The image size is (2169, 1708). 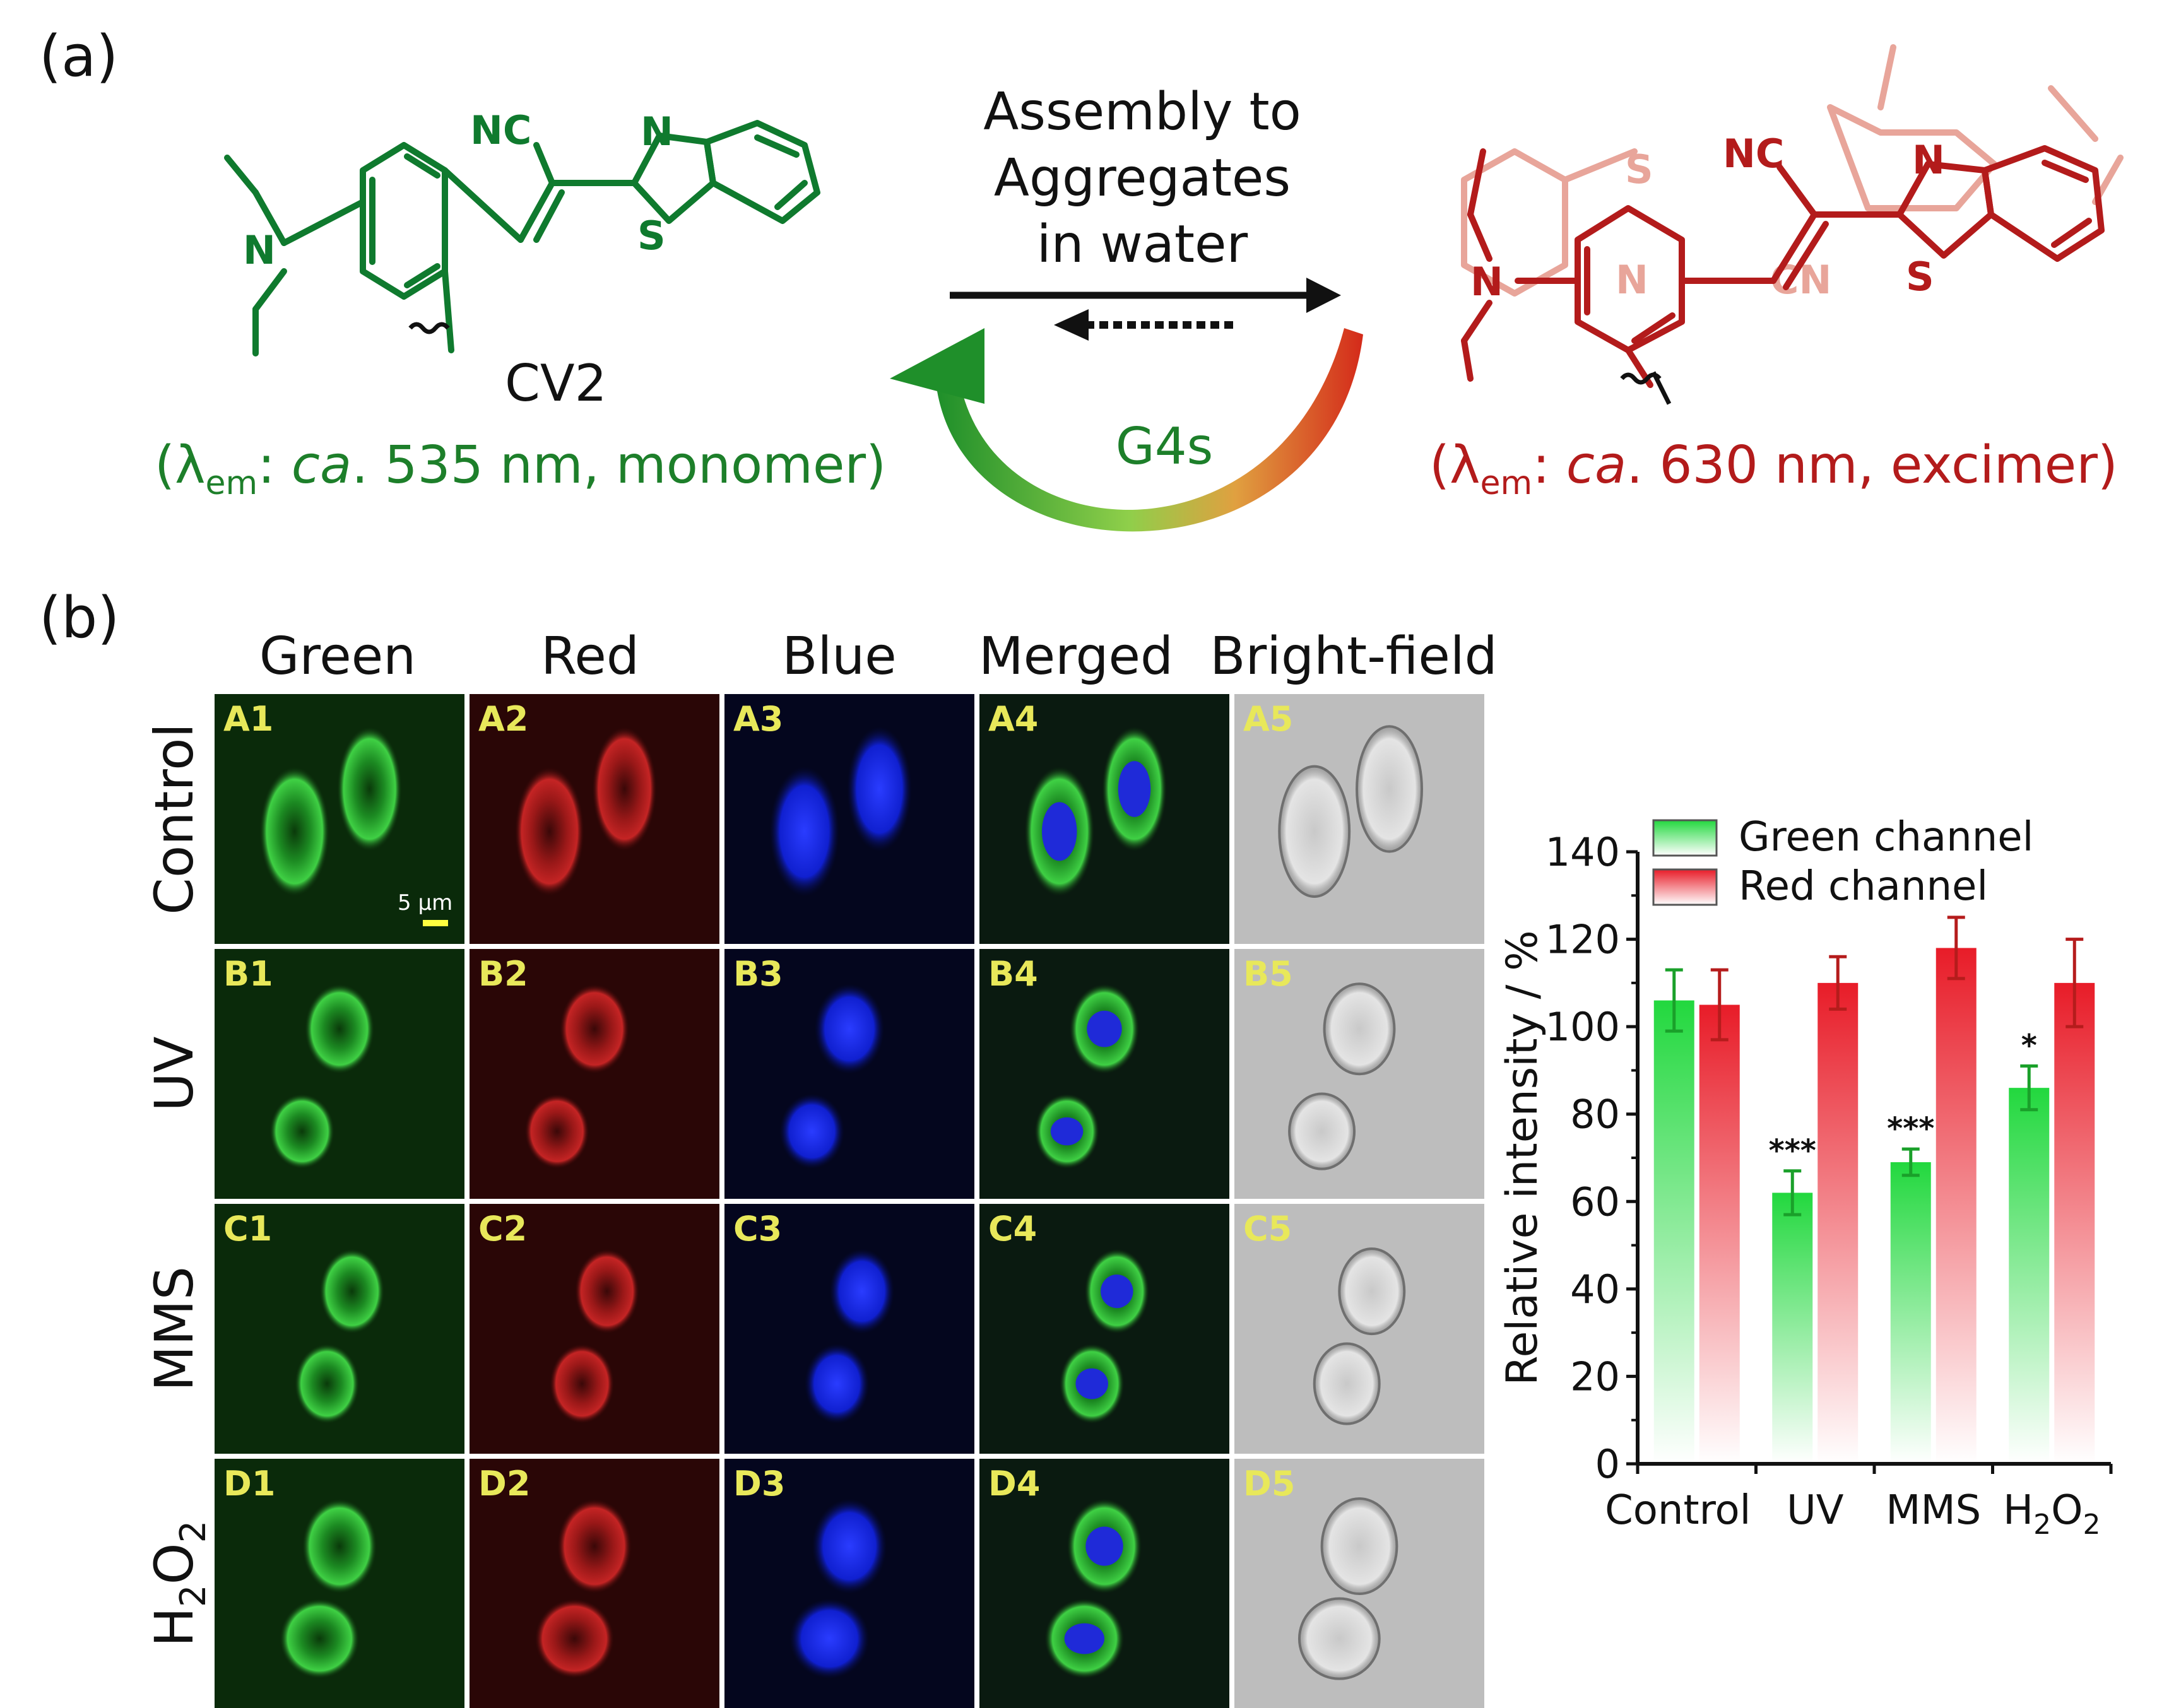 What do you see at coordinates (1145, 295) in the screenshot?
I see `forward-arrow` at bounding box center [1145, 295].